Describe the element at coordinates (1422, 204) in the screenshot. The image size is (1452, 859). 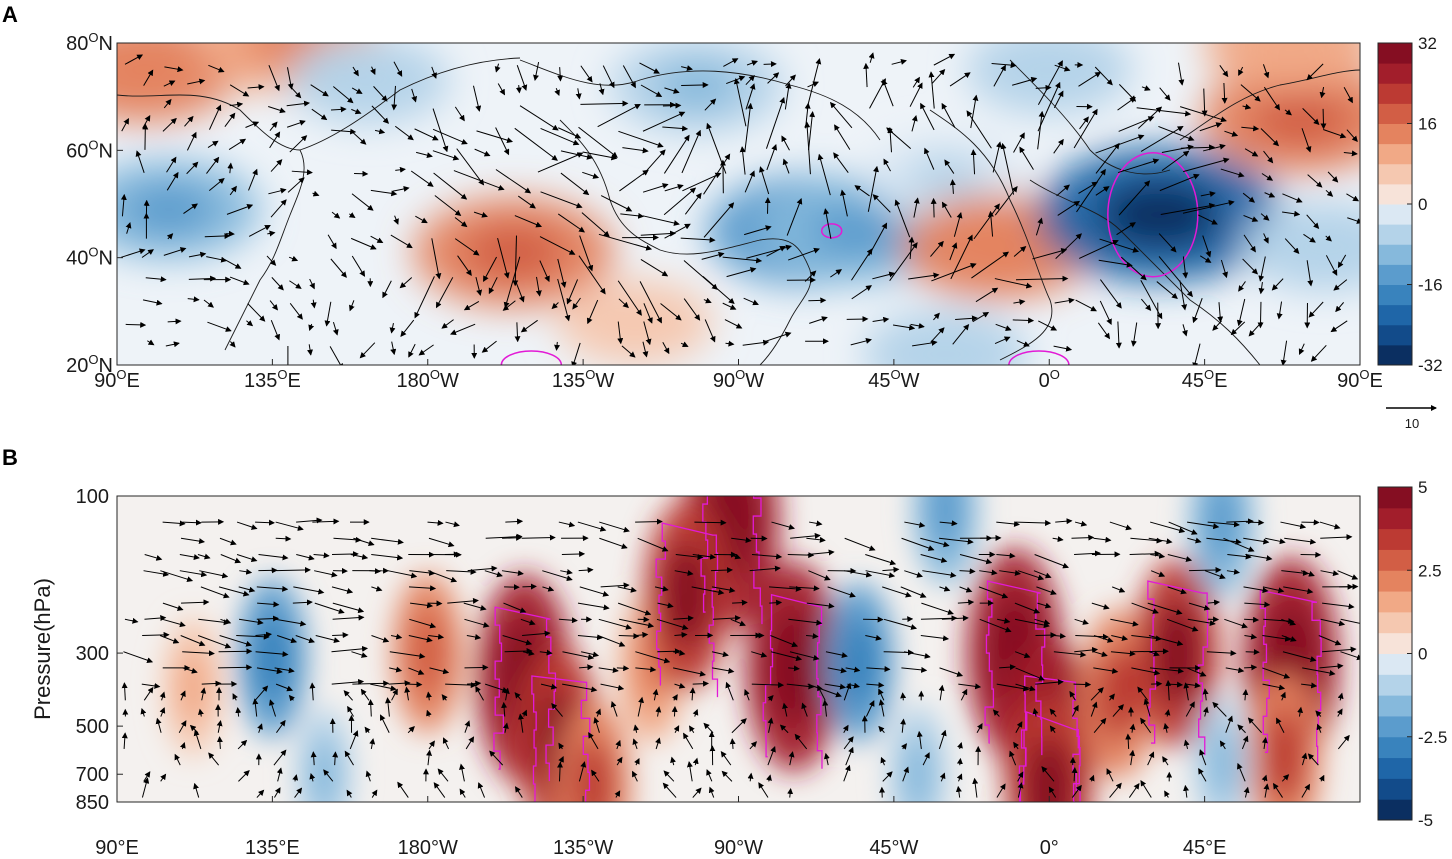
I see `colorbar-a-label-2: 0` at that location.